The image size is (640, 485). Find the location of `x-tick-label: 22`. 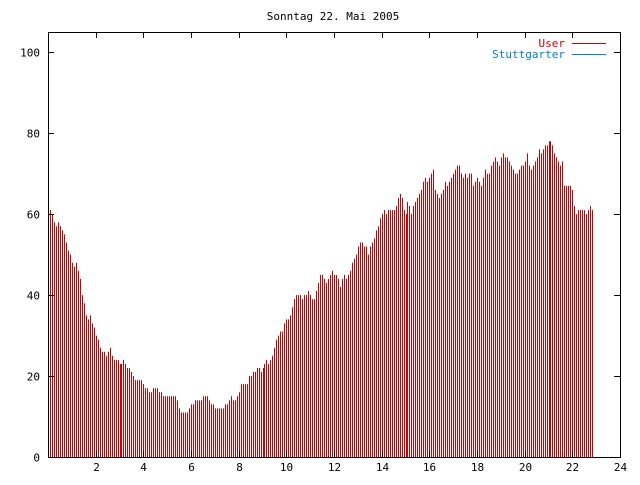

x-tick-label: 22 is located at coordinates (572, 467).